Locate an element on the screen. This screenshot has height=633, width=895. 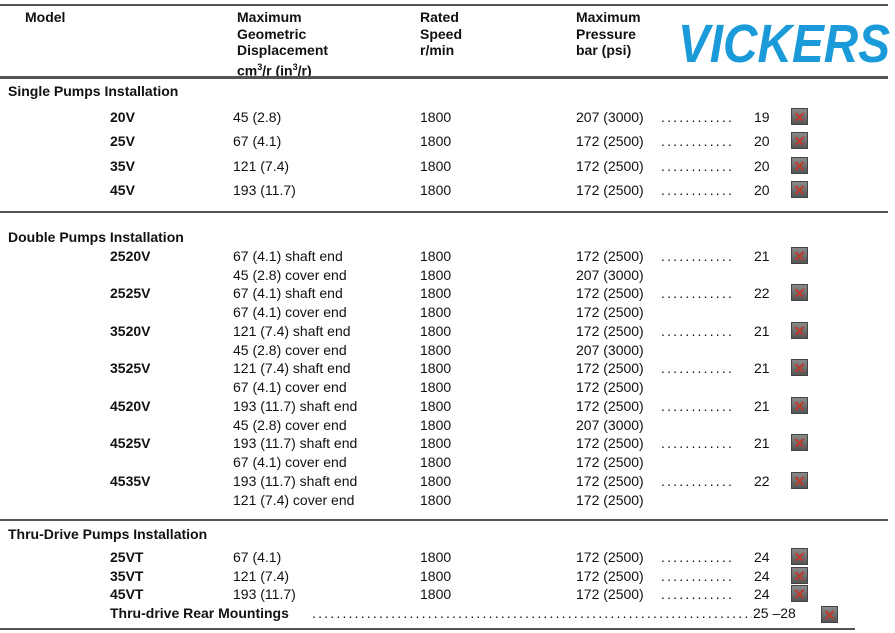
model-name: 25V is located at coordinates (122, 141).